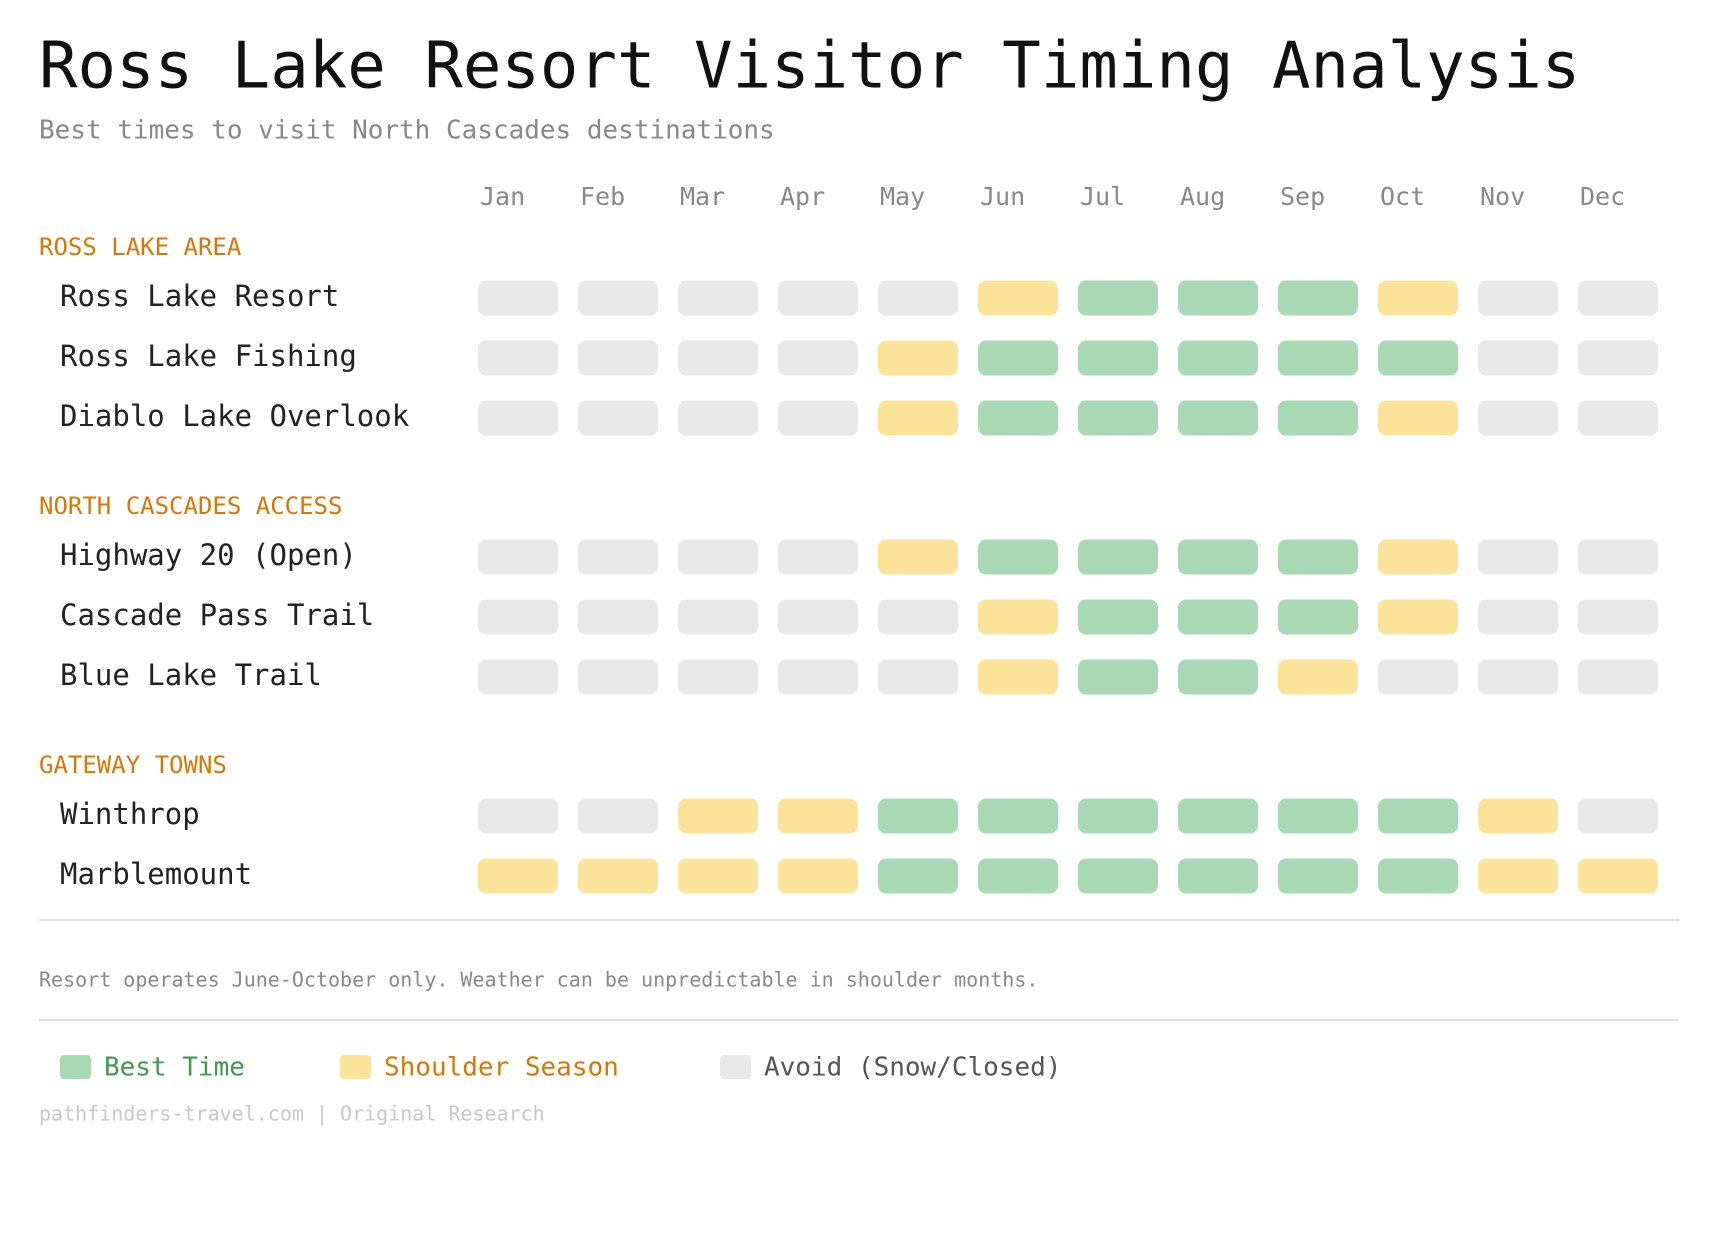 This screenshot has height=1260, width=1718. I want to click on month-label: Jan, so click(502, 196).